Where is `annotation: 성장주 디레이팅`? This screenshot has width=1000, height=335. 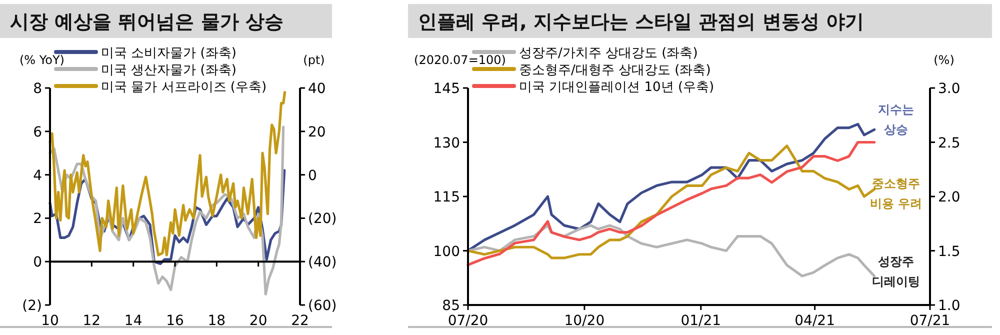 annotation: 성장주 디레이팅 is located at coordinates (896, 271).